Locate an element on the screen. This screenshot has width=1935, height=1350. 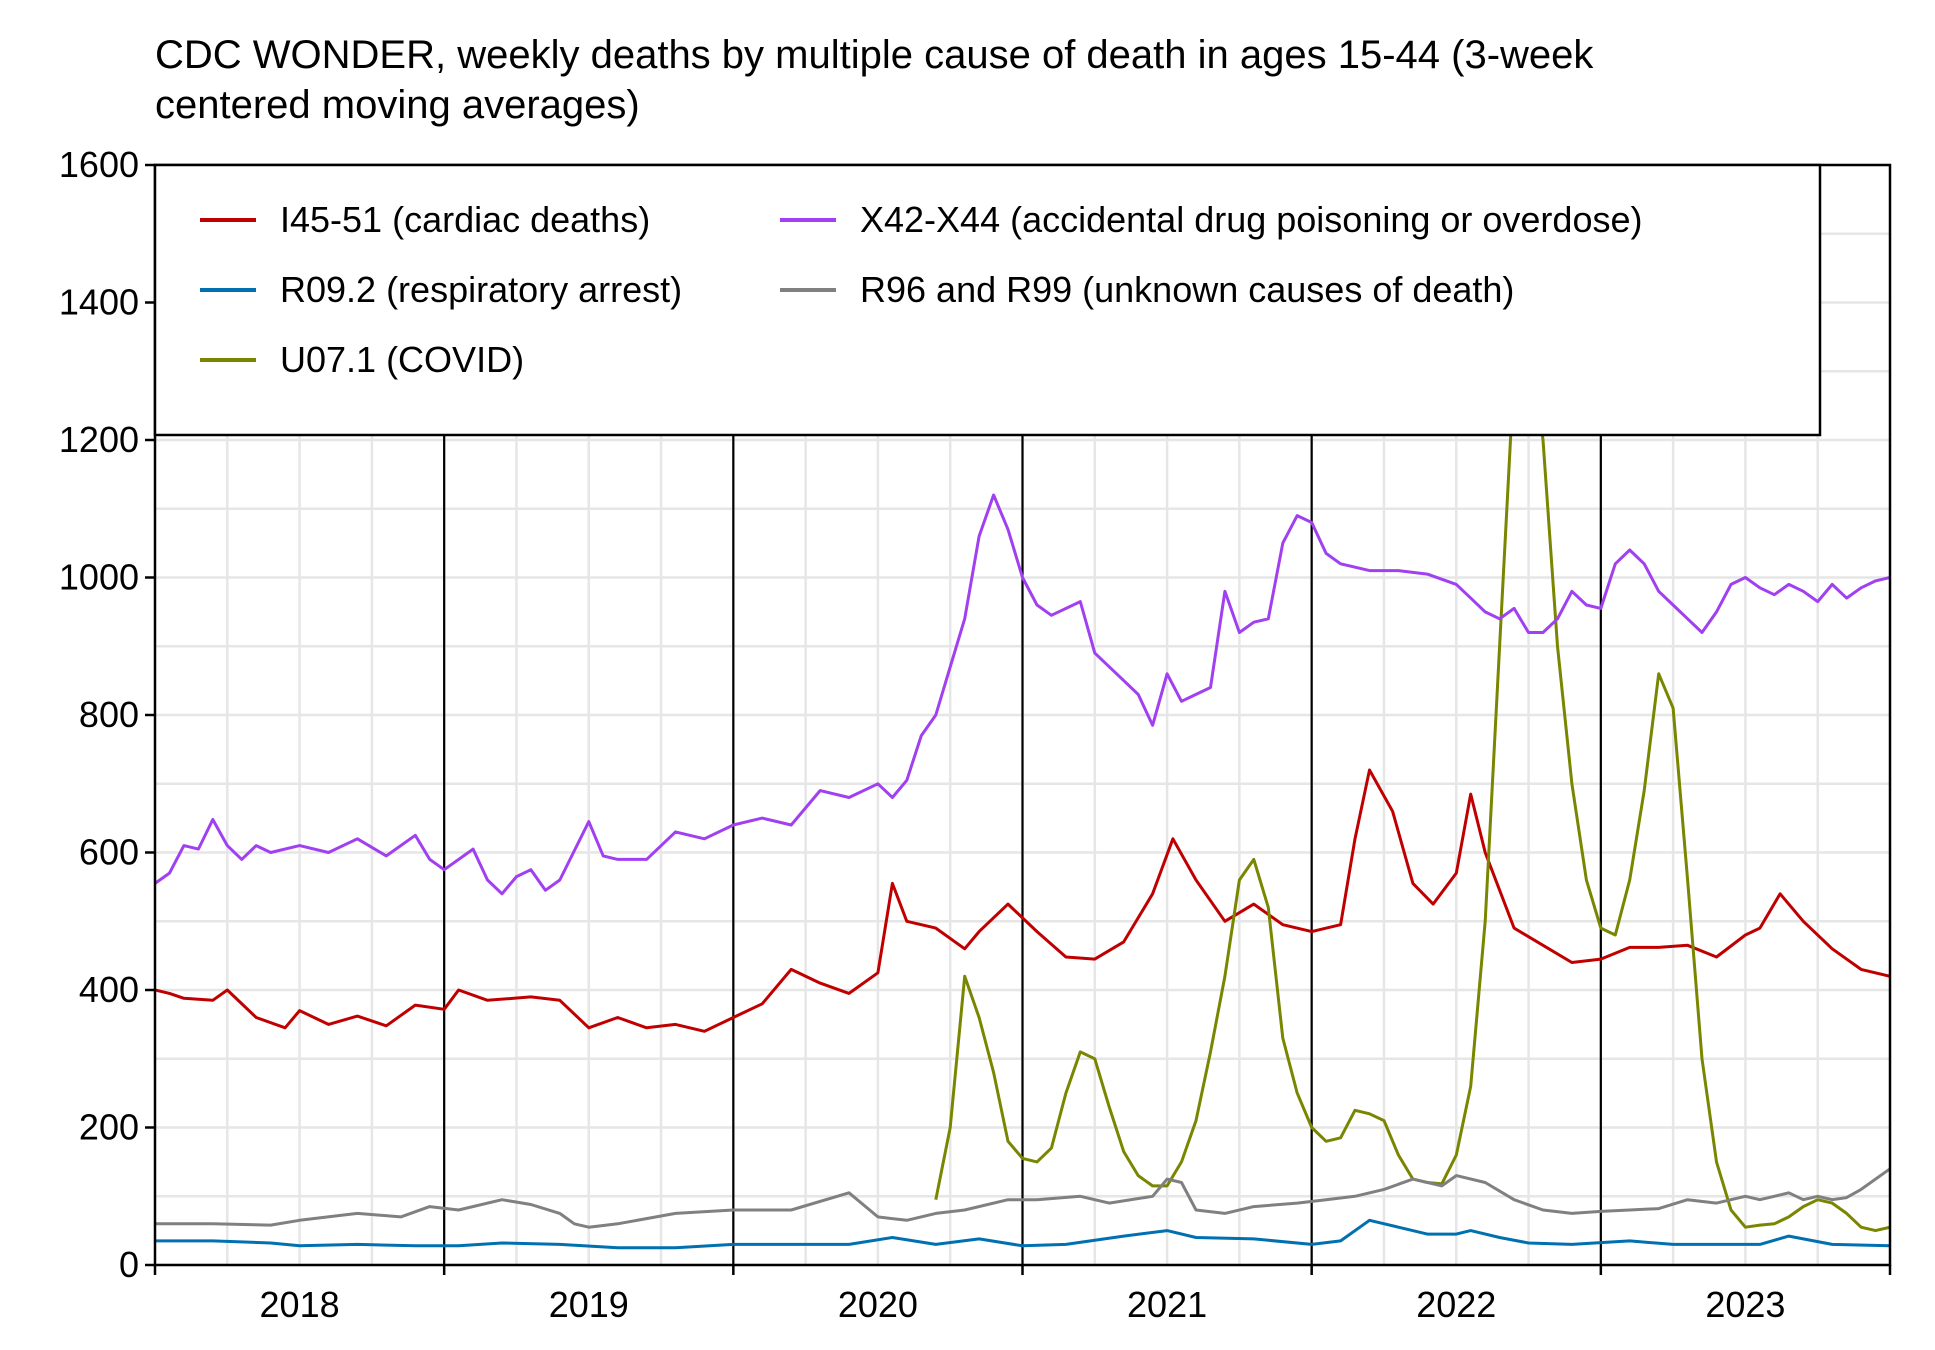
y-tick-label: 1600 is located at coordinates (99, 164).